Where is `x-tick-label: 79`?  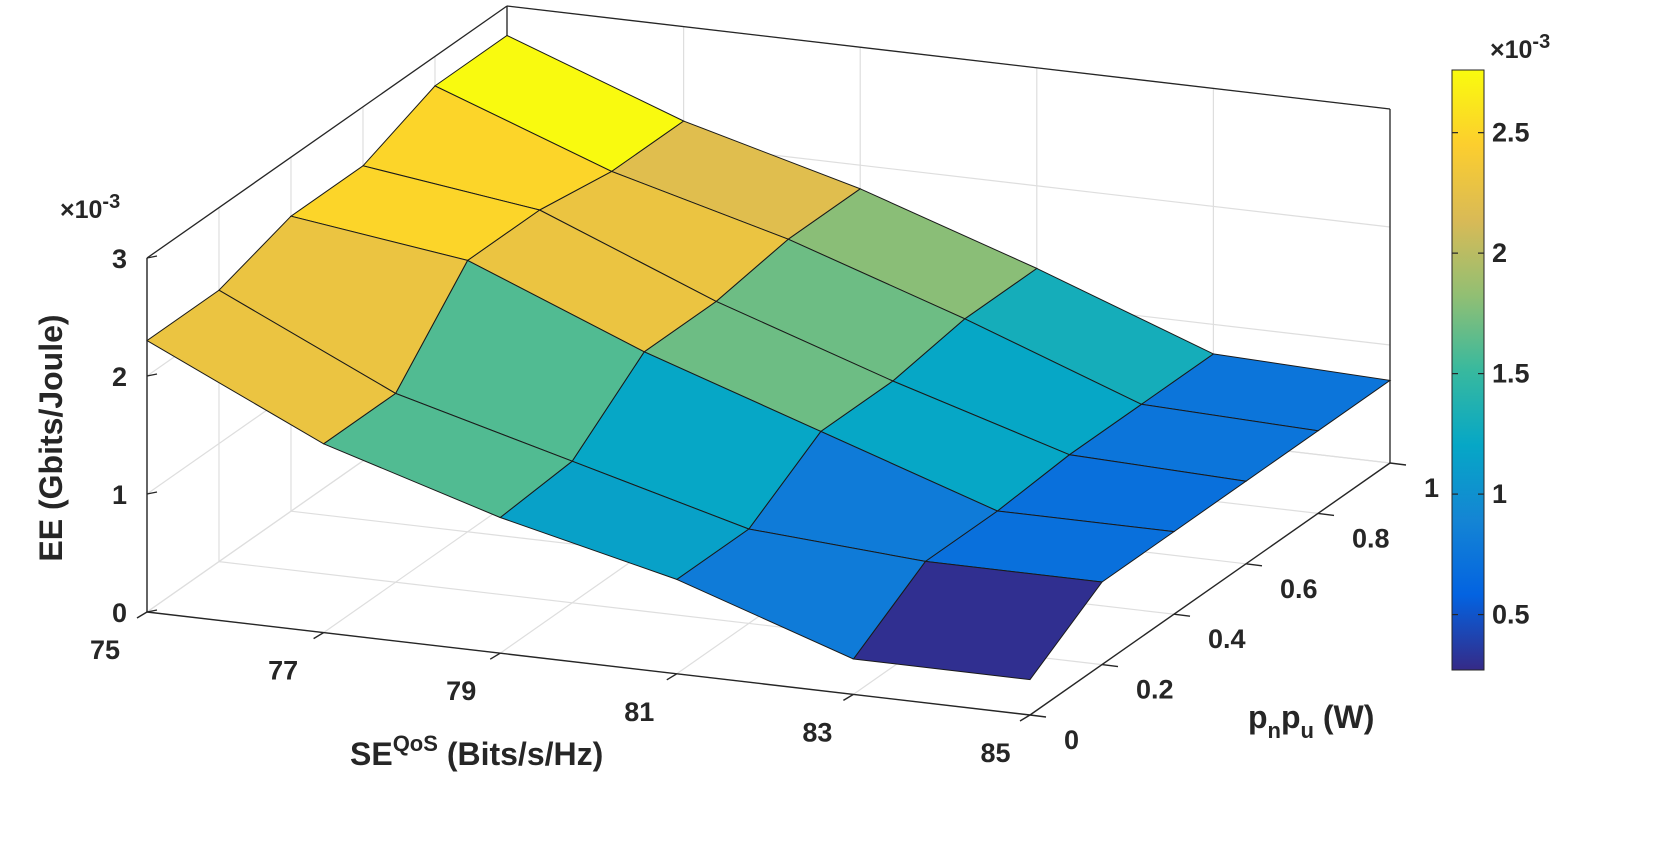
x-tick-label: 79 is located at coordinates (461, 691).